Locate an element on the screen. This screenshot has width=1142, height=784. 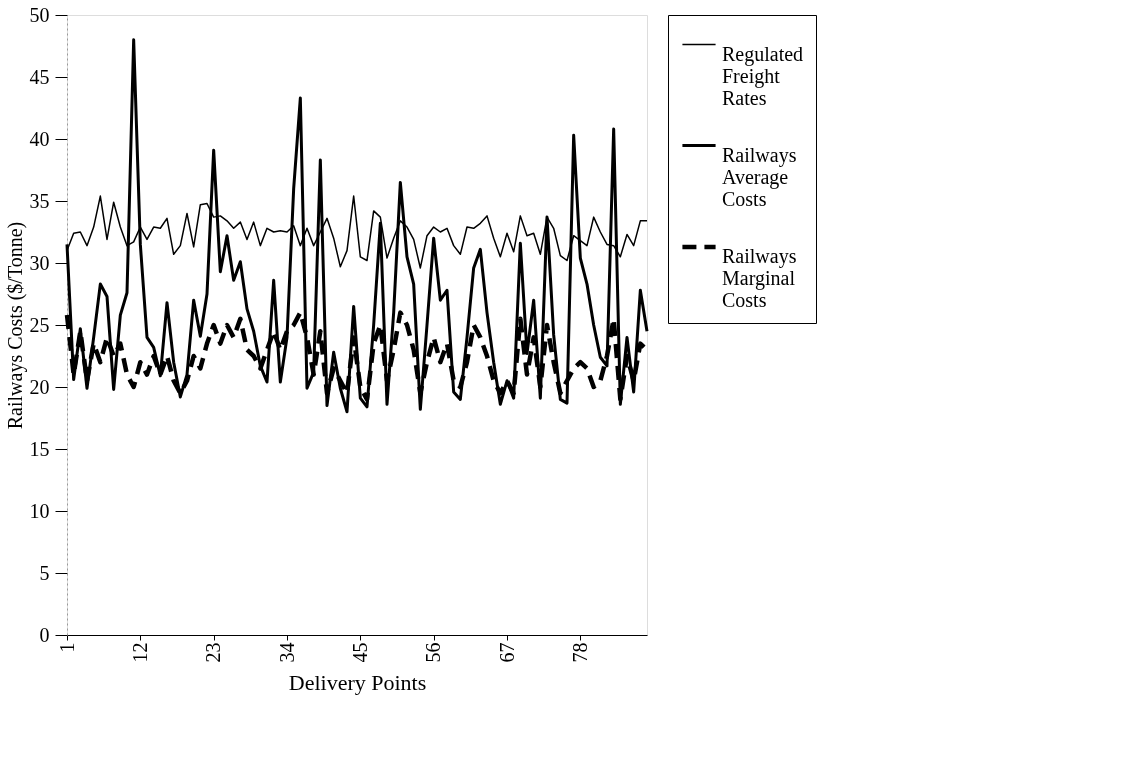
x-tick-label: 34 is located at coordinates (286, 652).